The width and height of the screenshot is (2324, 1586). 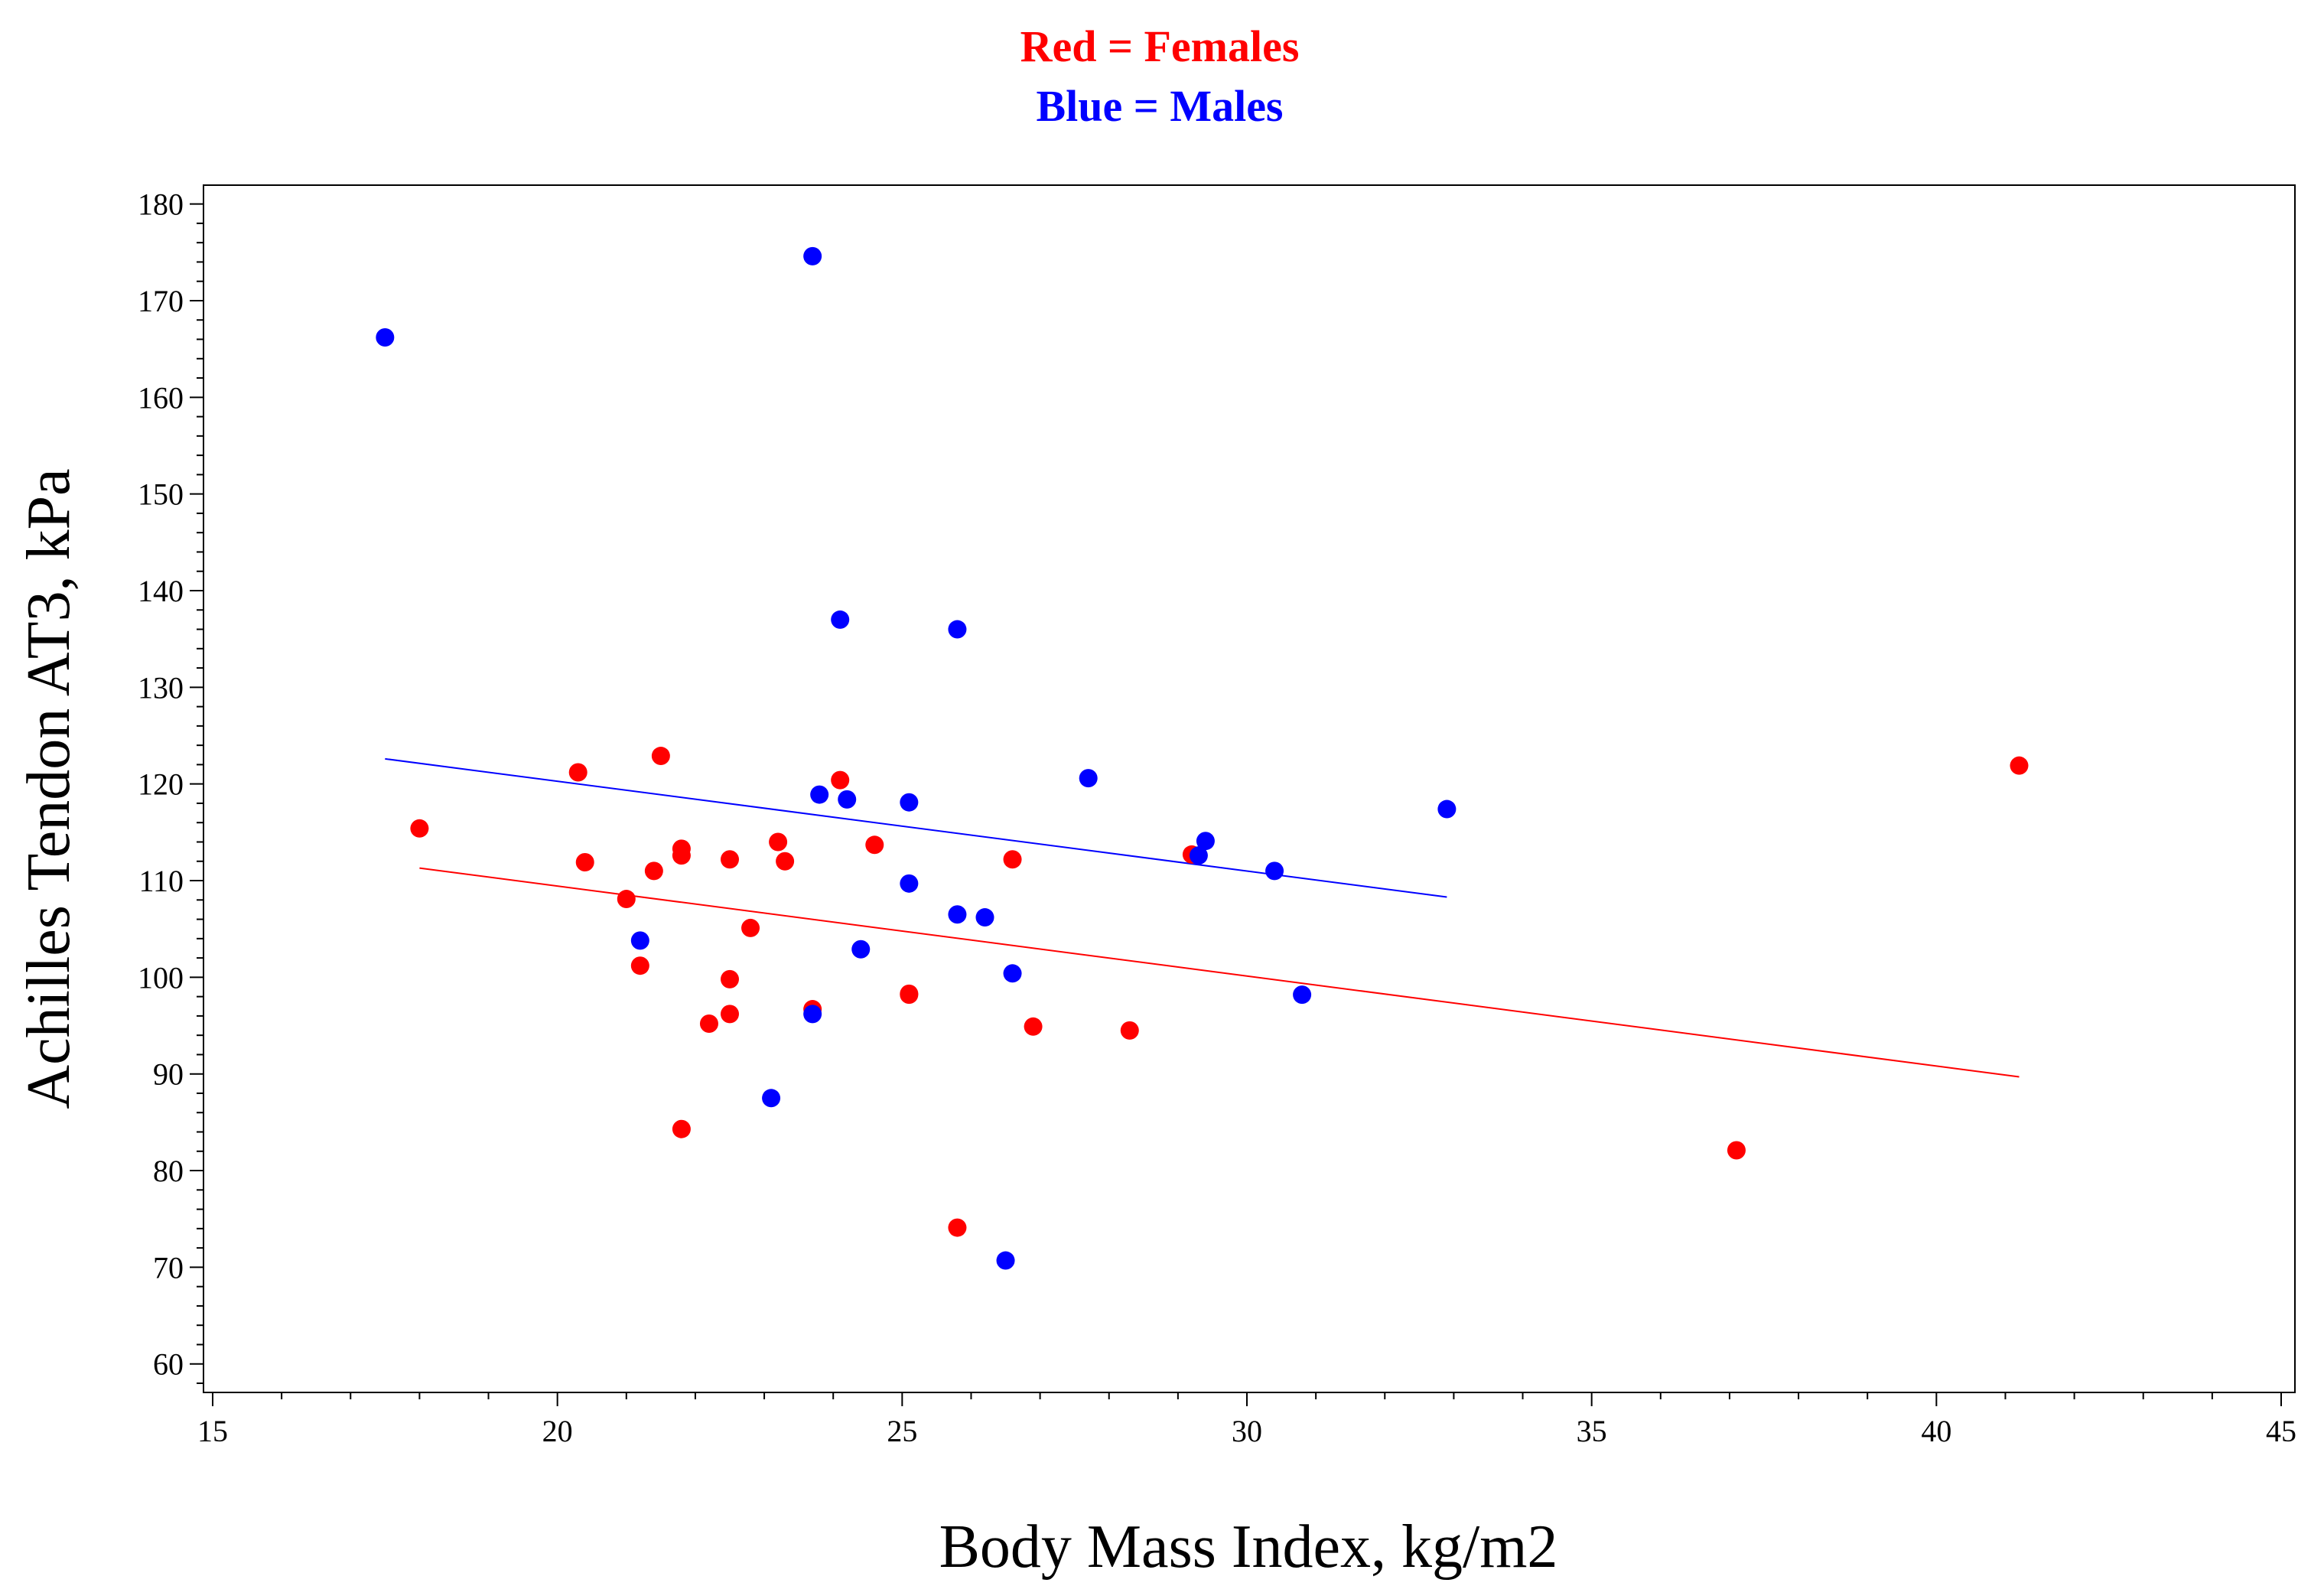 What do you see at coordinates (1159, 106) in the screenshot?
I see `legend-males: Blue = Males` at bounding box center [1159, 106].